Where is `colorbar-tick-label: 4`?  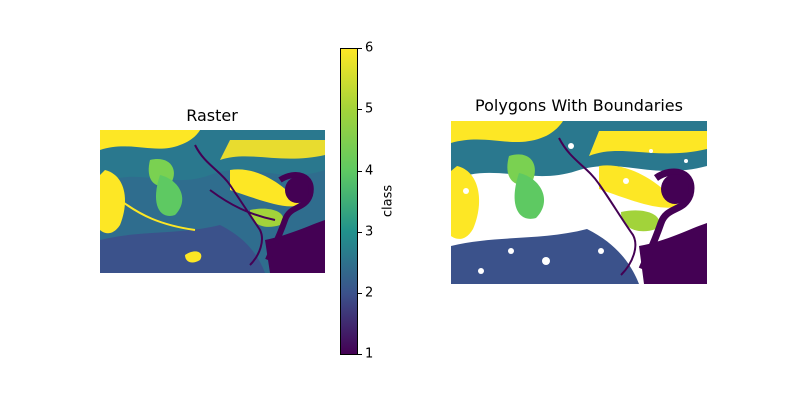
colorbar-tick-label: 4 is located at coordinates (369, 171).